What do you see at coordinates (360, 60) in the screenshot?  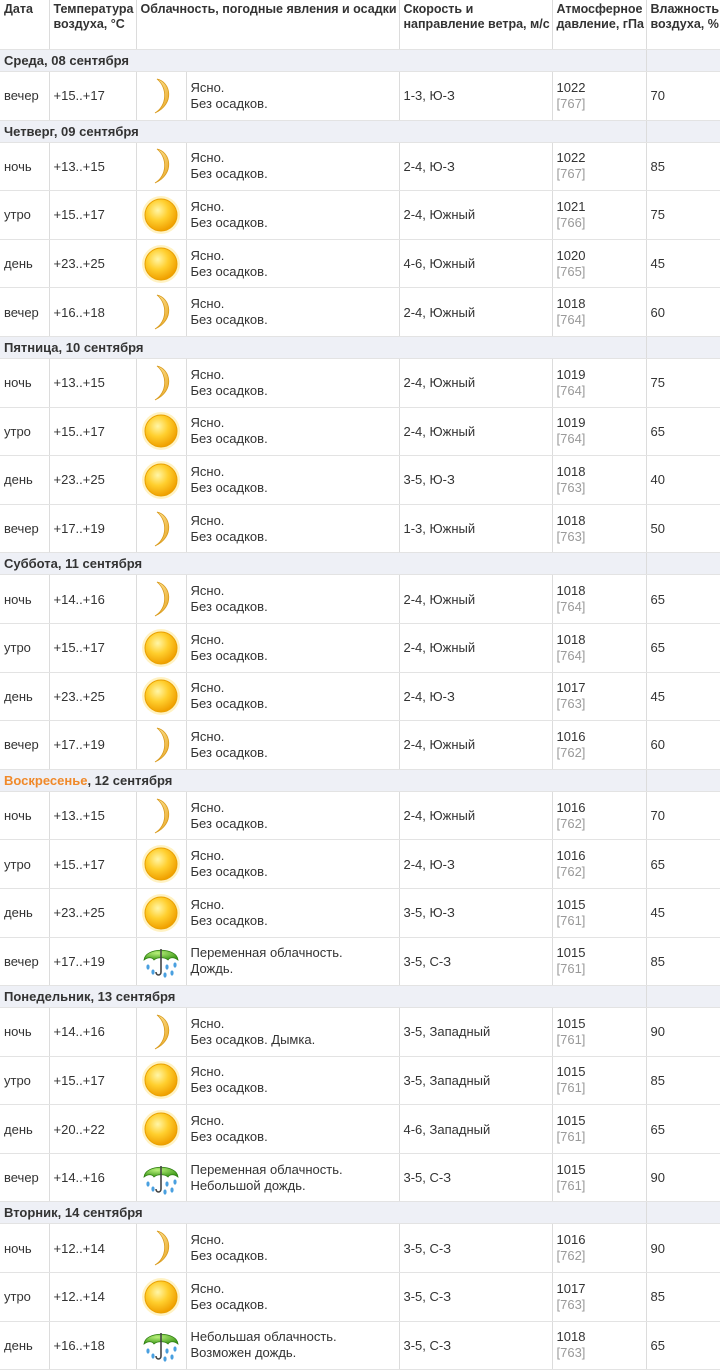 I see `day-row: Среда, 08 сентября` at bounding box center [360, 60].